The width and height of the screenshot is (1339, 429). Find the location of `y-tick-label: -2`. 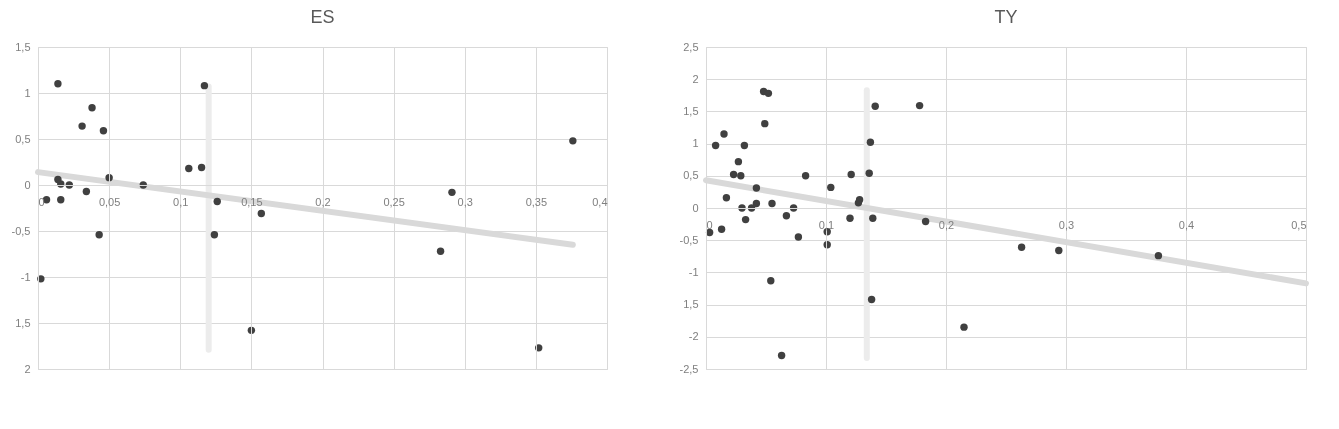

y-tick-label: -2 is located at coordinates (693, 336).